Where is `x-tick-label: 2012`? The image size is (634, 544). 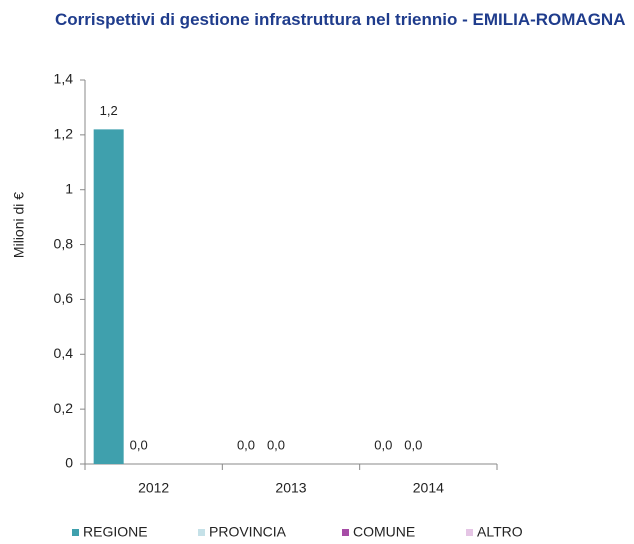
x-tick-label: 2012 is located at coordinates (153, 488).